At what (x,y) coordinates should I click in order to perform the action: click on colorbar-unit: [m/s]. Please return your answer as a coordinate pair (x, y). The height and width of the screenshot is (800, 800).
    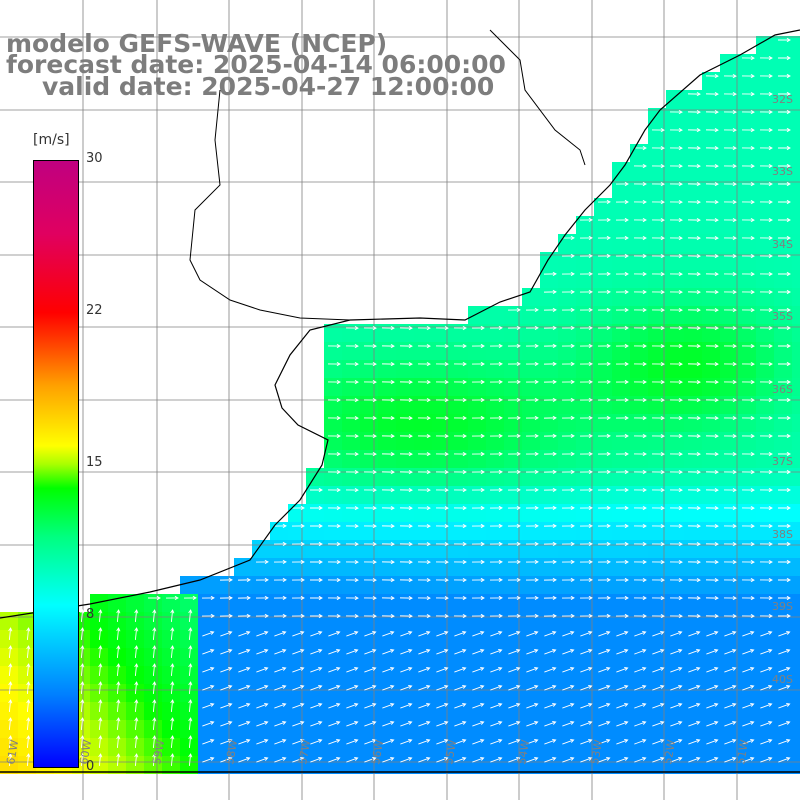
    Looking at the image, I should click on (51, 140).